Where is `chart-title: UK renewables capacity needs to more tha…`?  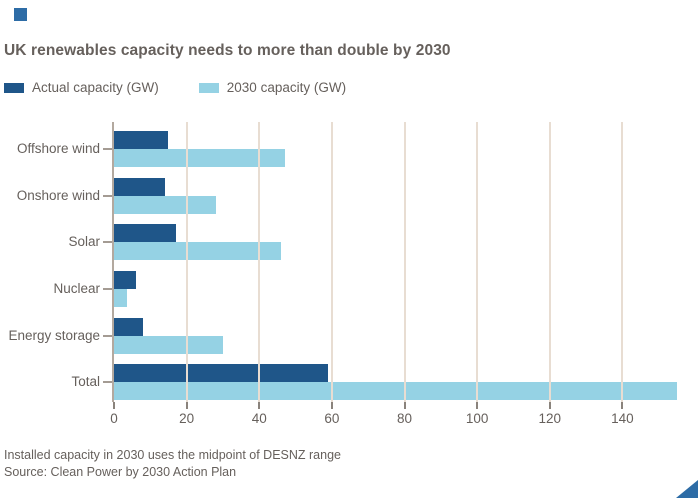 chart-title: UK renewables capacity needs to more tha… is located at coordinates (227, 50).